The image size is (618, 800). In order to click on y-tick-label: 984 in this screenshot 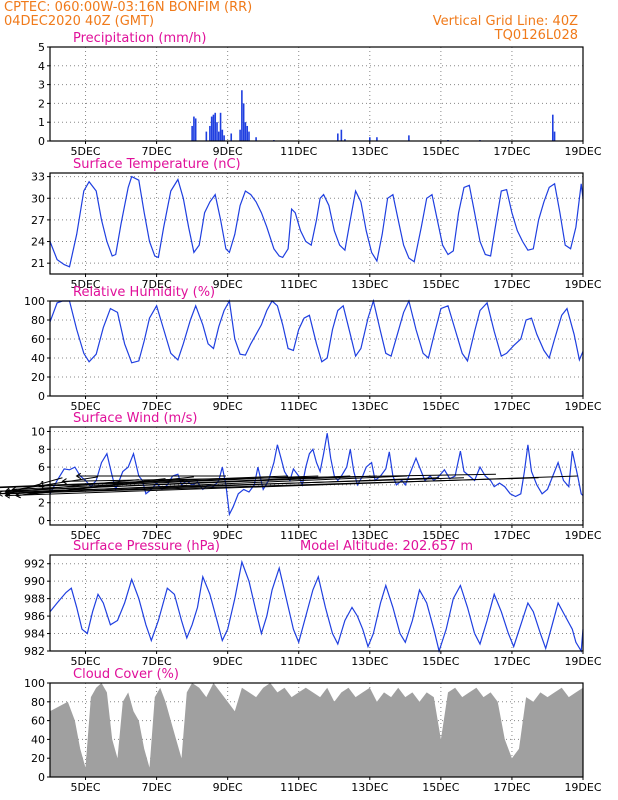, I will do `click(34, 634)`.